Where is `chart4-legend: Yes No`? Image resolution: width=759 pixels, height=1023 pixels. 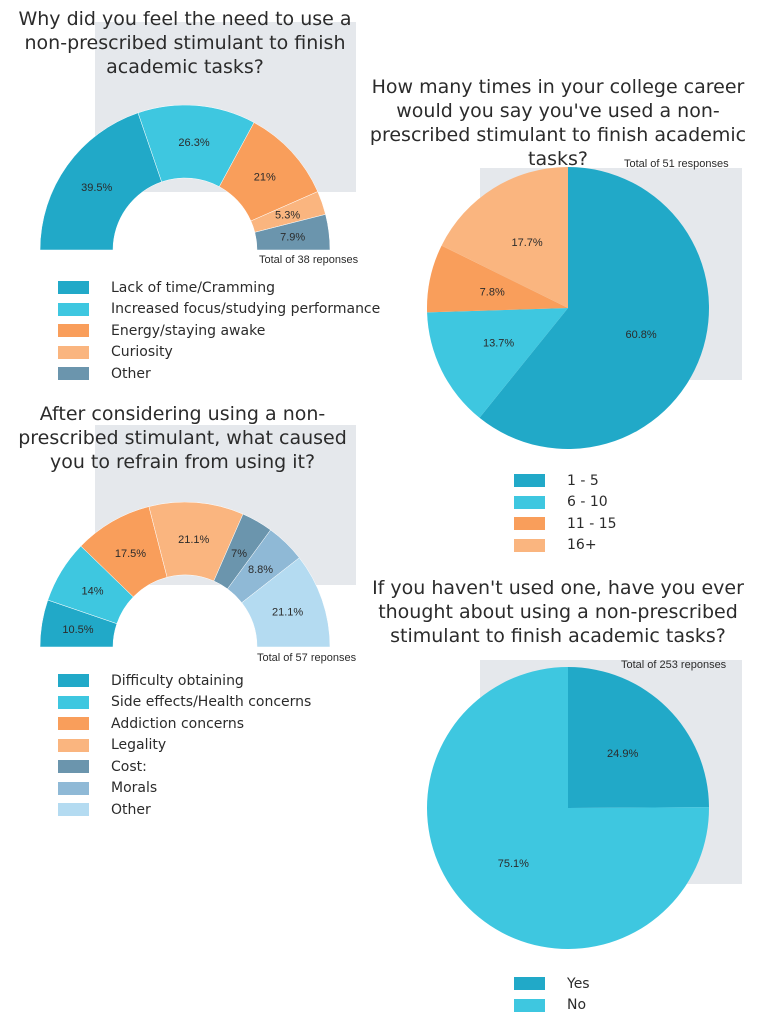 chart4-legend: Yes No is located at coordinates (552, 994).